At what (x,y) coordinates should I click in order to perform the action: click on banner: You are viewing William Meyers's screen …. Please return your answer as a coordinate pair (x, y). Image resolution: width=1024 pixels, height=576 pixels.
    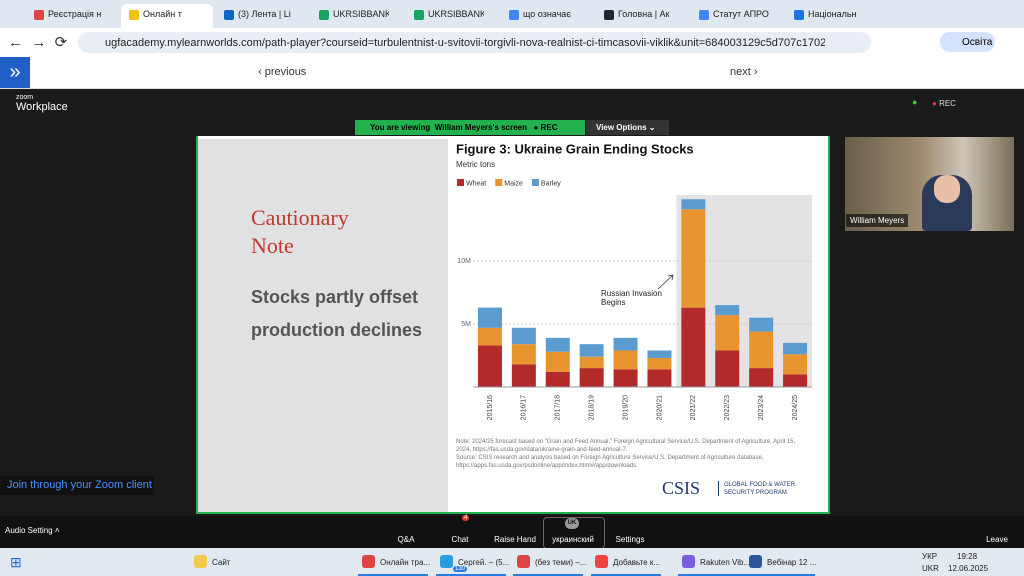
    Looking at the image, I should click on (464, 127).